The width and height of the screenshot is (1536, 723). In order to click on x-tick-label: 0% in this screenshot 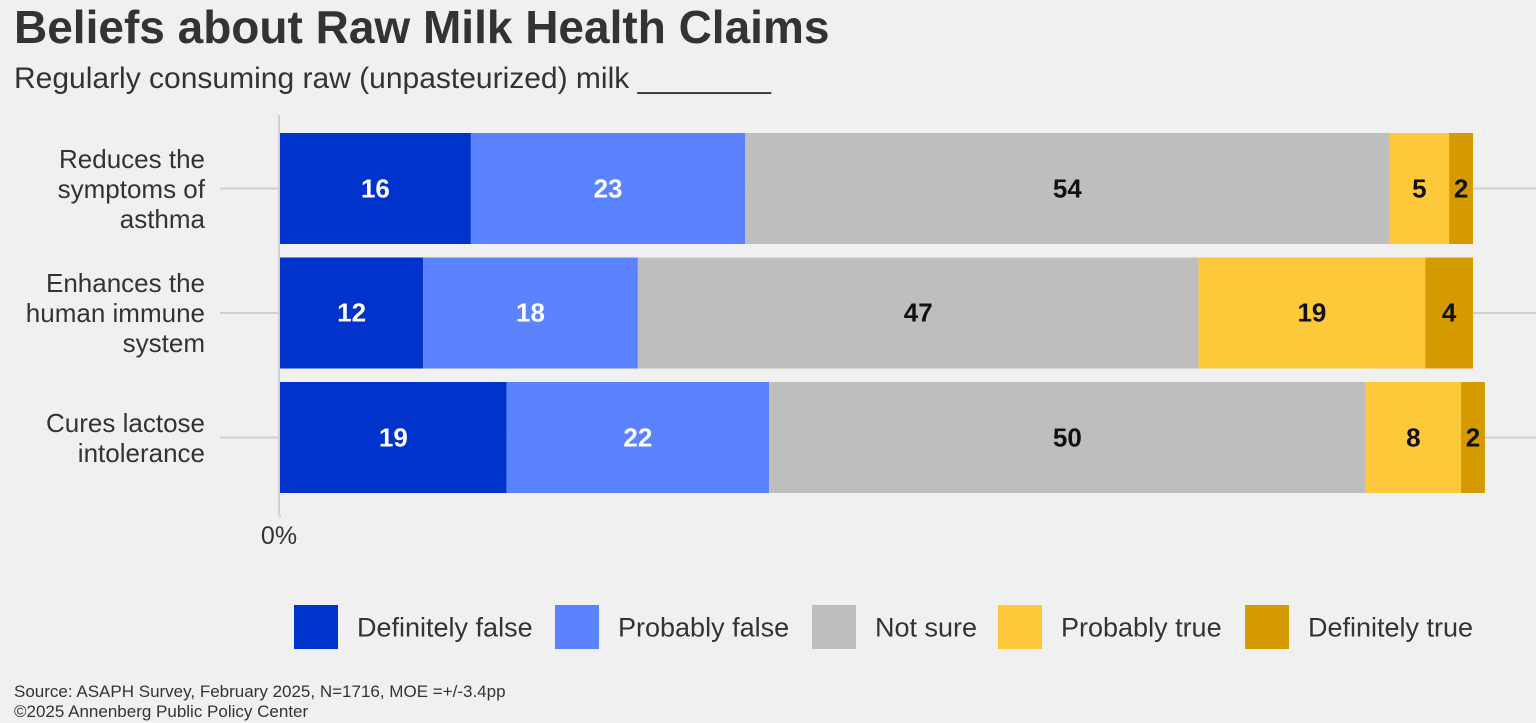, I will do `click(279, 536)`.